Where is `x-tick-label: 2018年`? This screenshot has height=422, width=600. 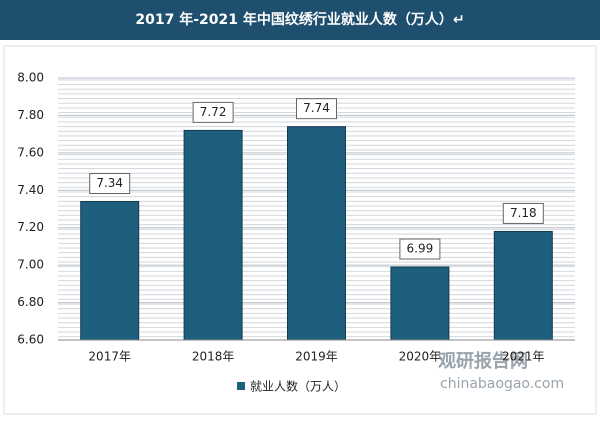 x-tick-label: 2018年 is located at coordinates (213, 357).